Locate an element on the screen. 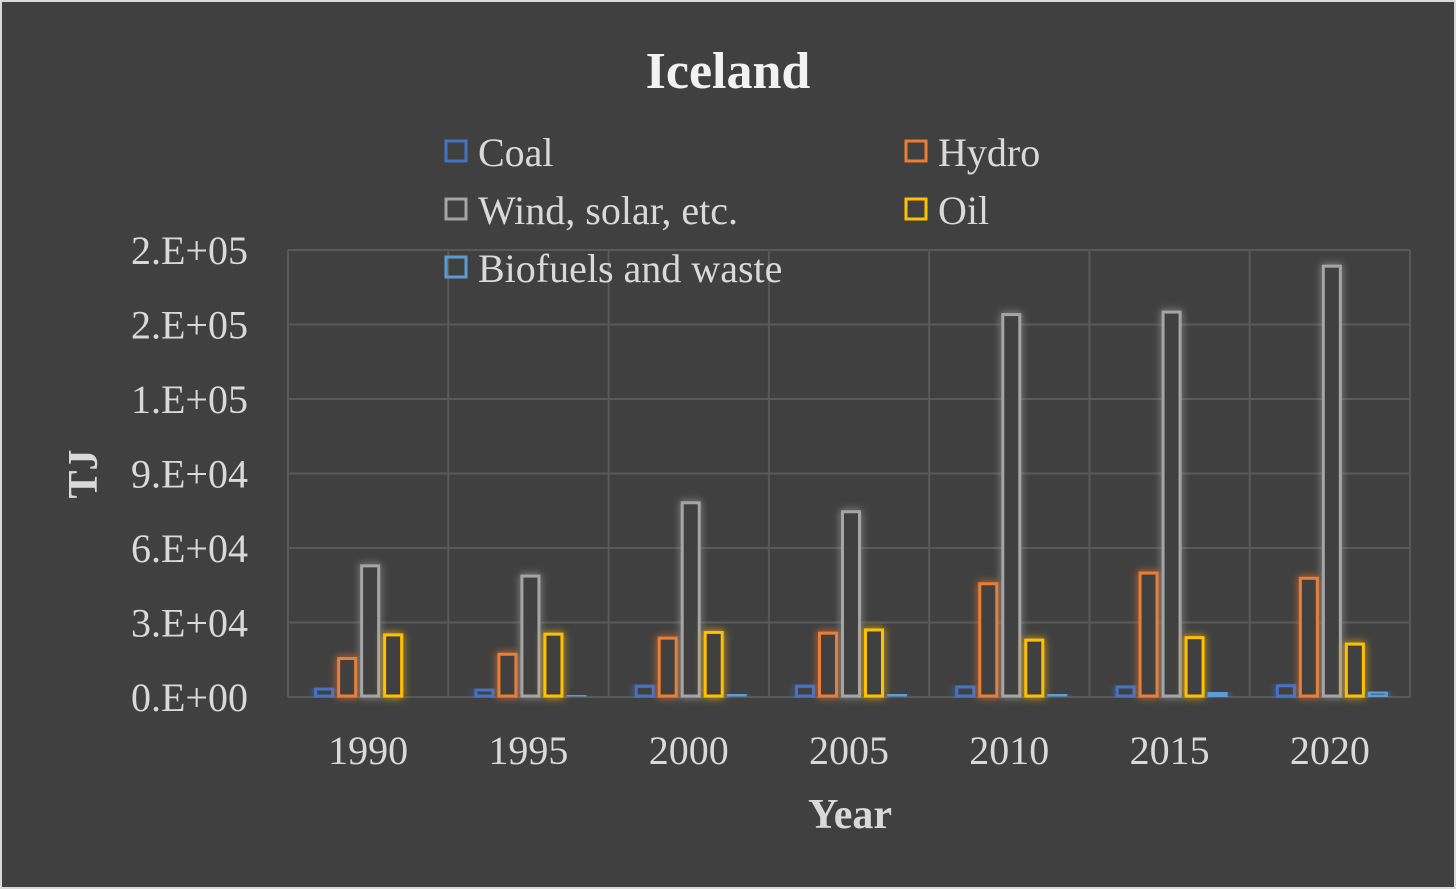 This screenshot has height=889, width=1456. x-tick-label: 2020 is located at coordinates (1330, 750).